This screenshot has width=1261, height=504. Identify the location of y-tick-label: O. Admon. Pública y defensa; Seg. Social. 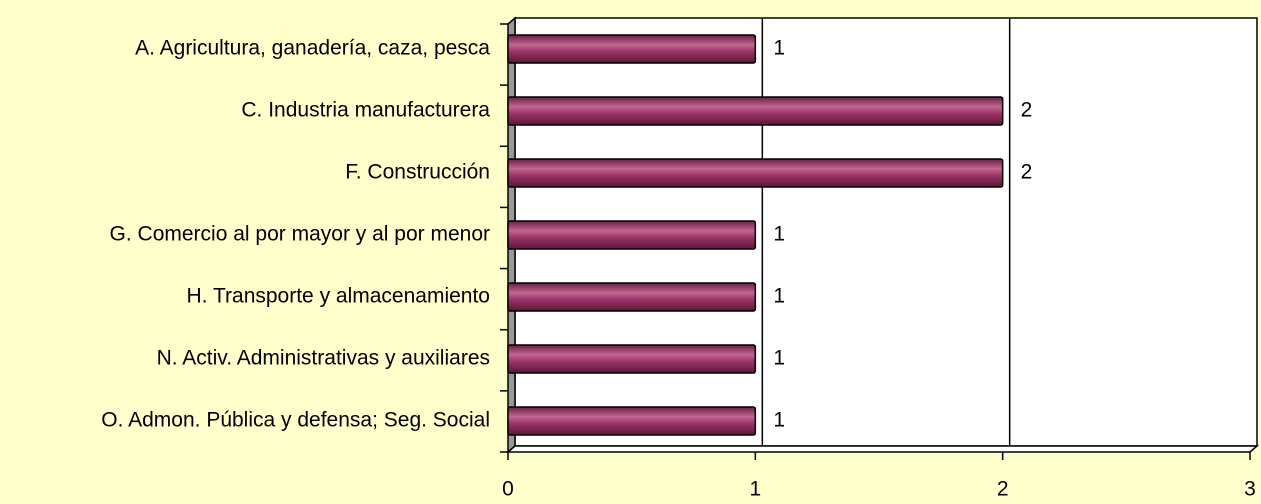
(295, 420).